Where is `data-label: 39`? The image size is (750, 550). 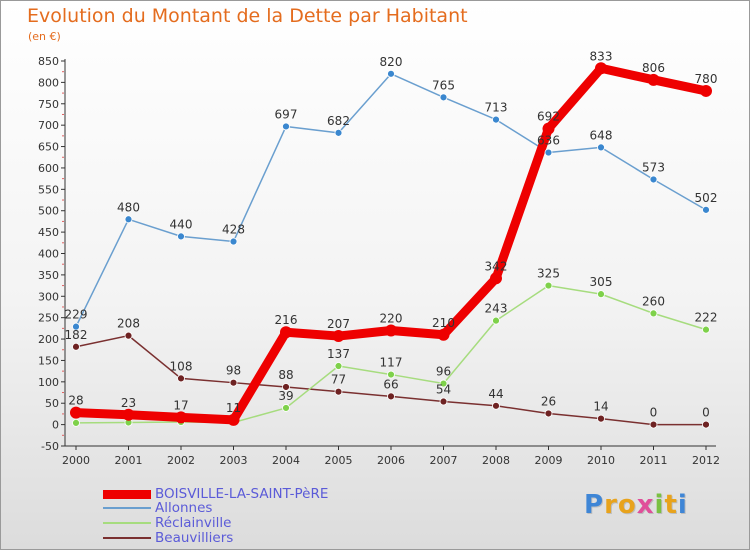 data-label: 39 is located at coordinates (285, 396).